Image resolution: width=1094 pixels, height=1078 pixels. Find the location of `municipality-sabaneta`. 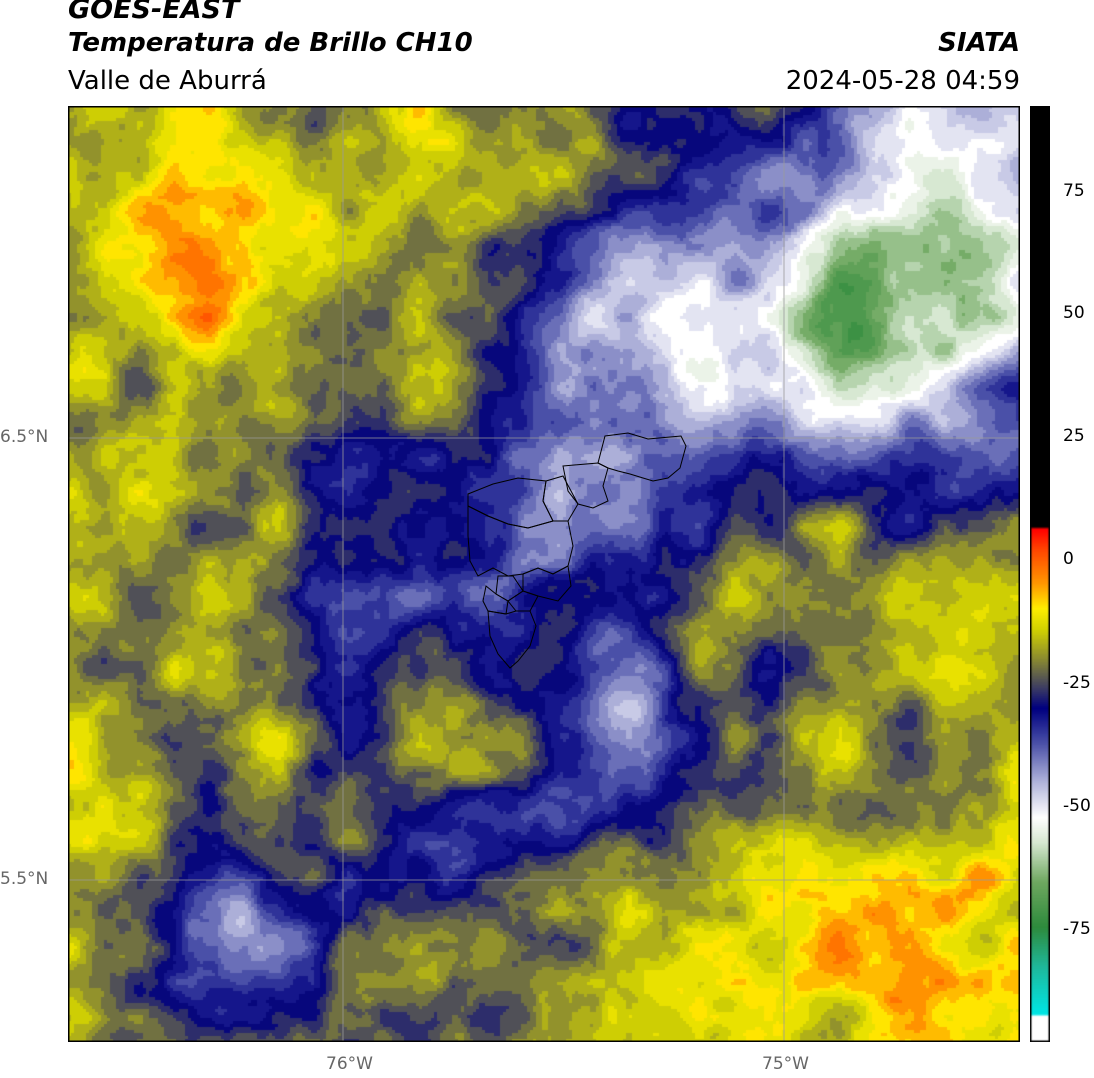

municipality-sabaneta is located at coordinates (523, 601).